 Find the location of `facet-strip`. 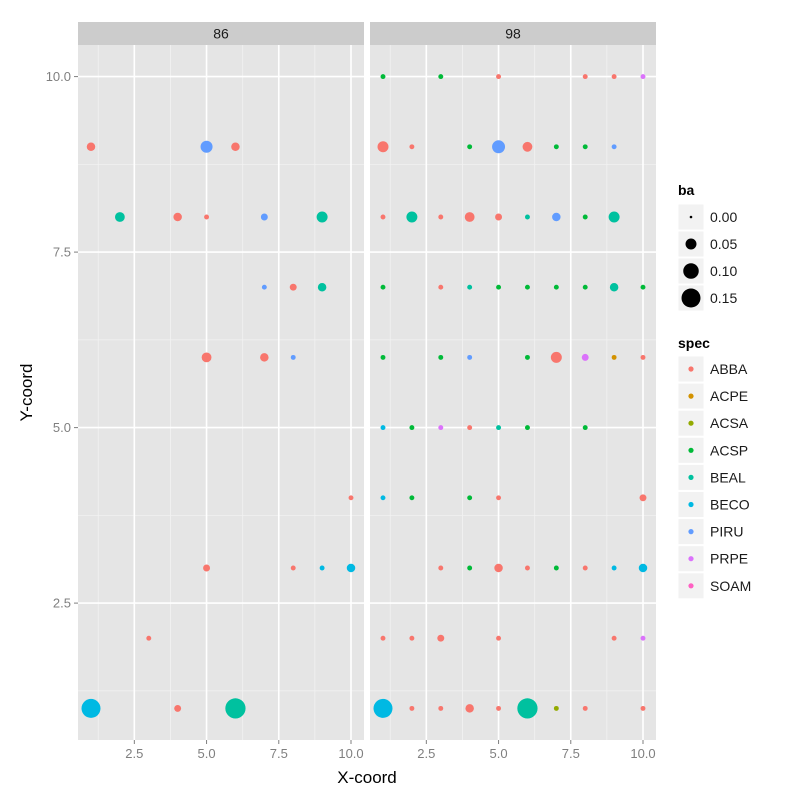

facet-strip is located at coordinates (221, 33).